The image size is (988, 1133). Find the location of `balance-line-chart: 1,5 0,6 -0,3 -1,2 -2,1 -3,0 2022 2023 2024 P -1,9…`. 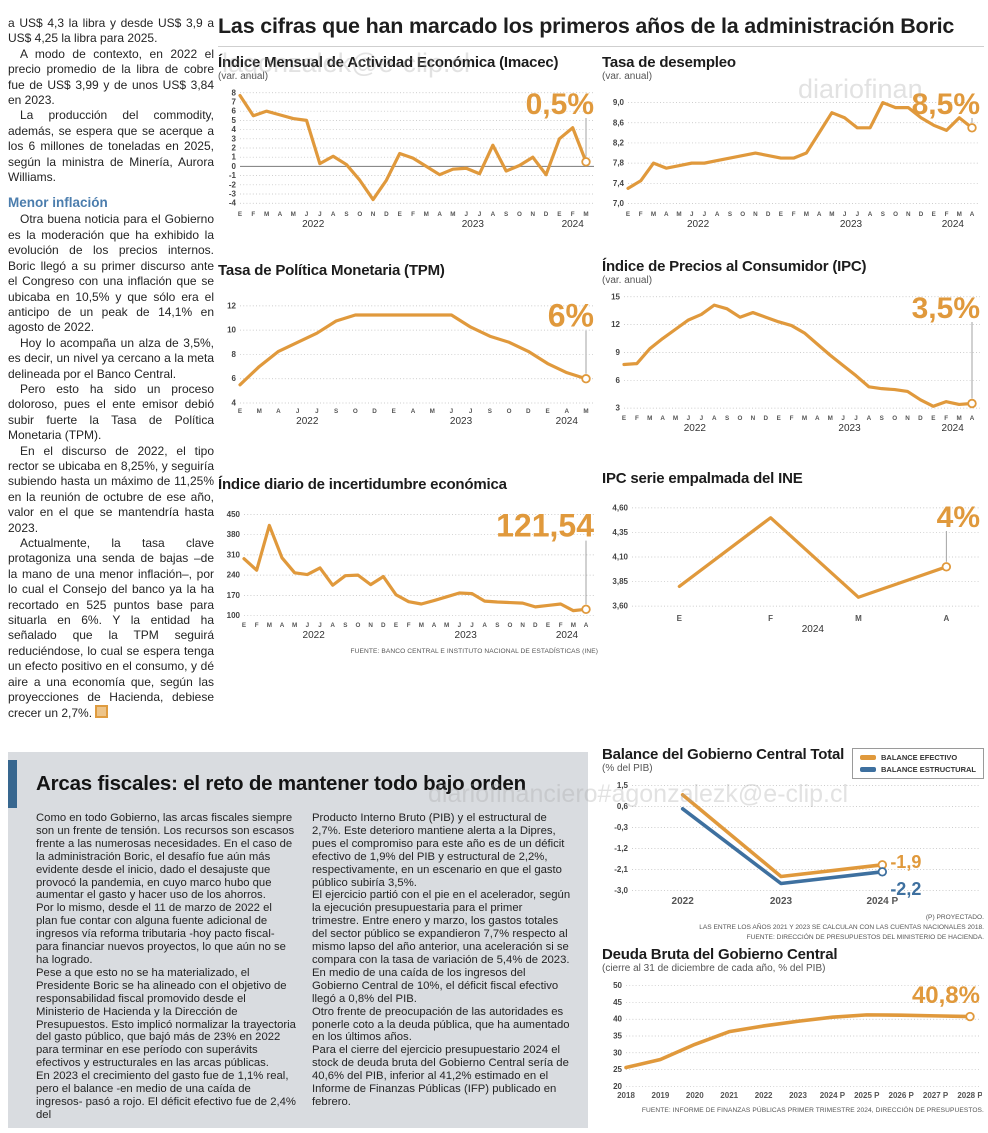

balance-line-chart: 1,5 0,6 -0,3 -1,2 -2,1 -3,0 2022 2023 2024 P -1,9… is located at coordinates (797, 844).